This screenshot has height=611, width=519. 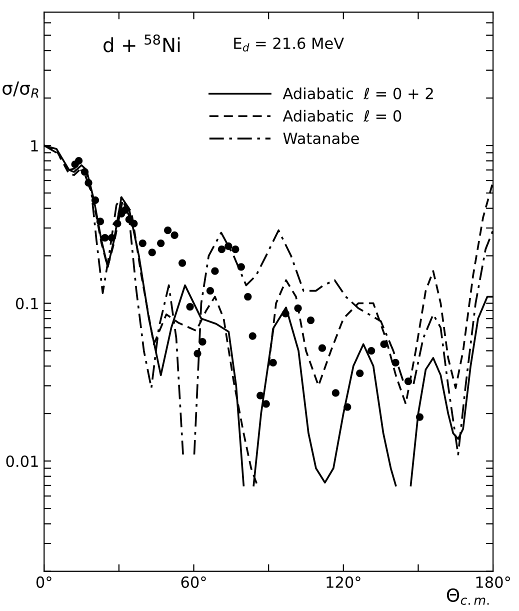 I want to click on y-axis-title: σ/σ$_{R}$, so click(x=20, y=90).